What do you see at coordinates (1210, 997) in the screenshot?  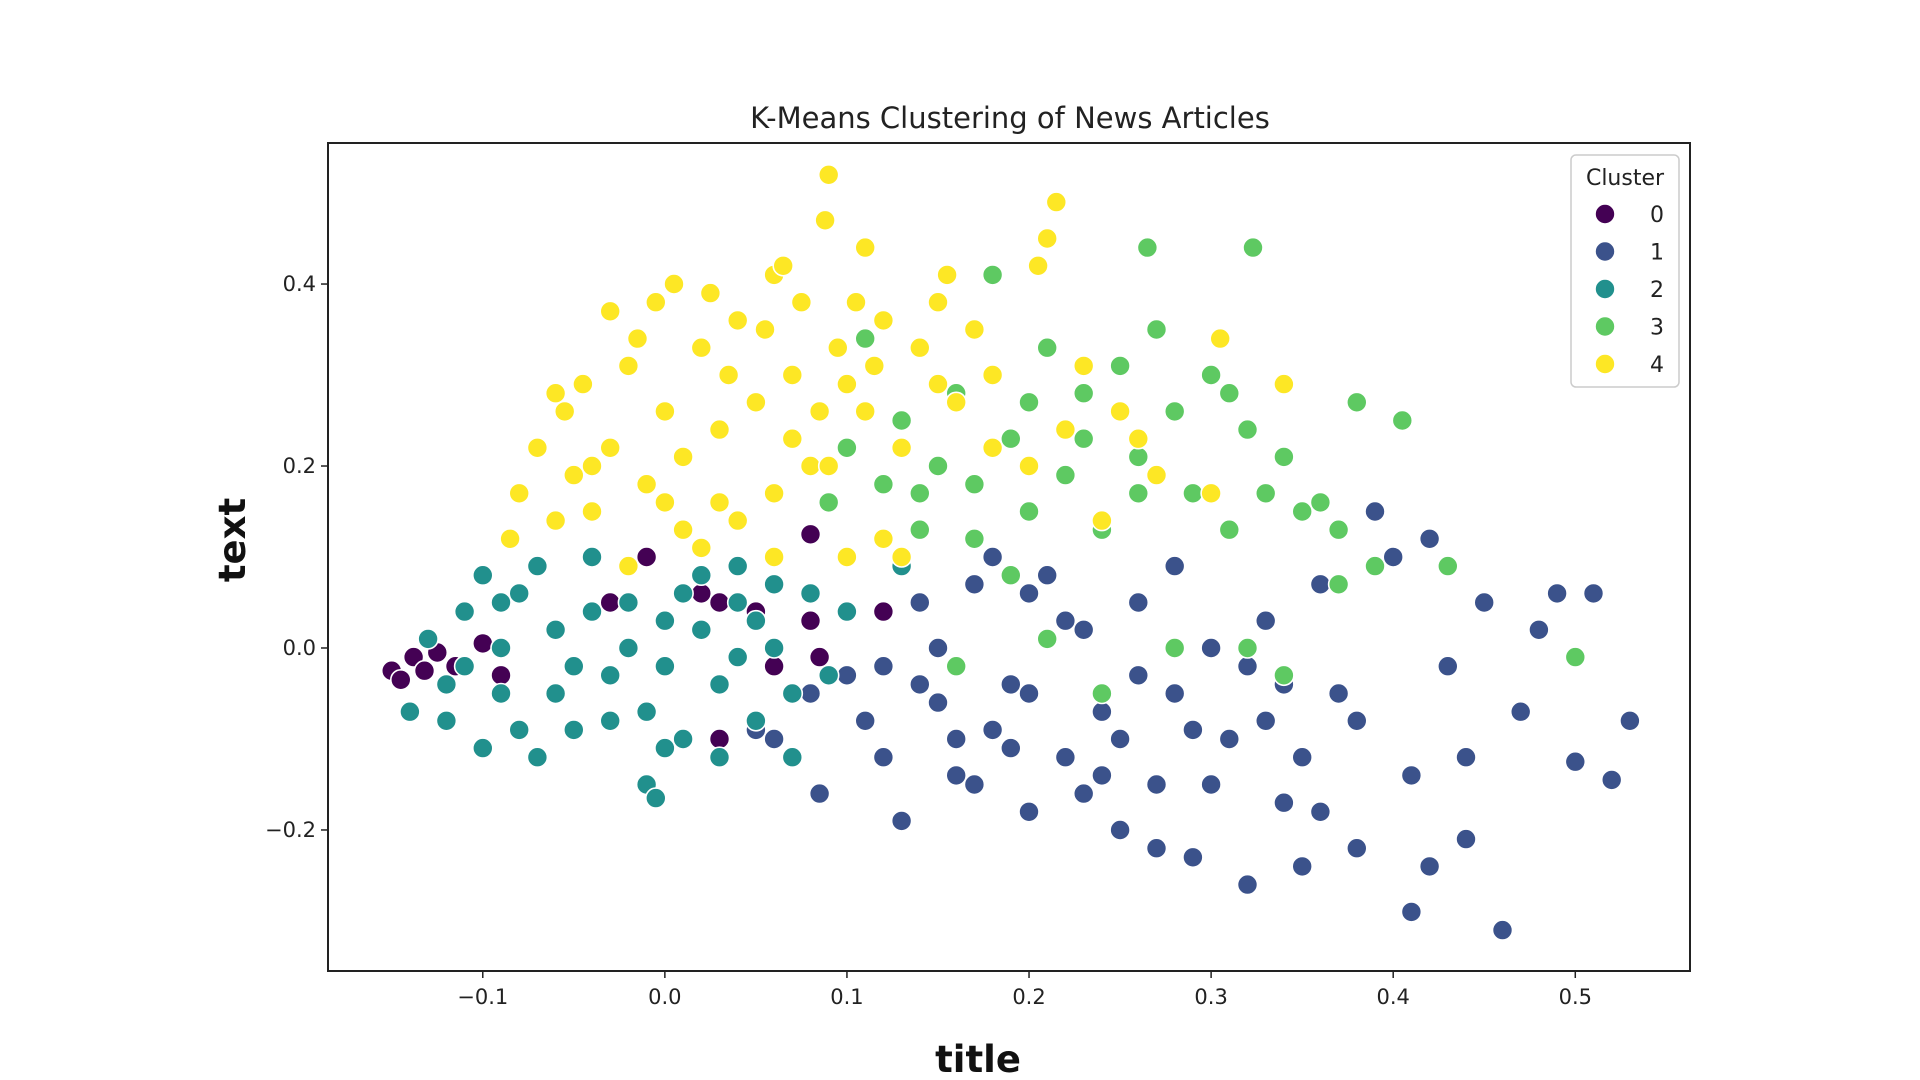 I see `x-tick-label: 0.3` at bounding box center [1210, 997].